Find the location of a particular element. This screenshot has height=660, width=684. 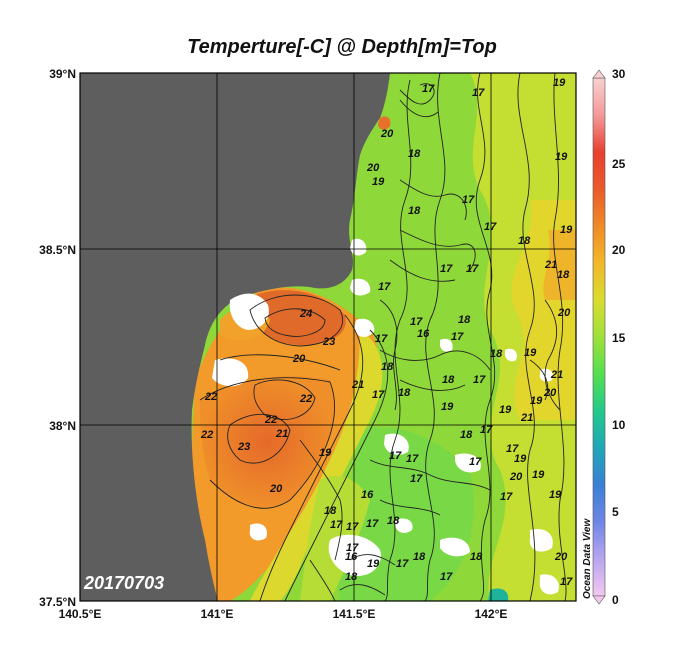

colorbar-label-30: 30 is located at coordinates (619, 74).